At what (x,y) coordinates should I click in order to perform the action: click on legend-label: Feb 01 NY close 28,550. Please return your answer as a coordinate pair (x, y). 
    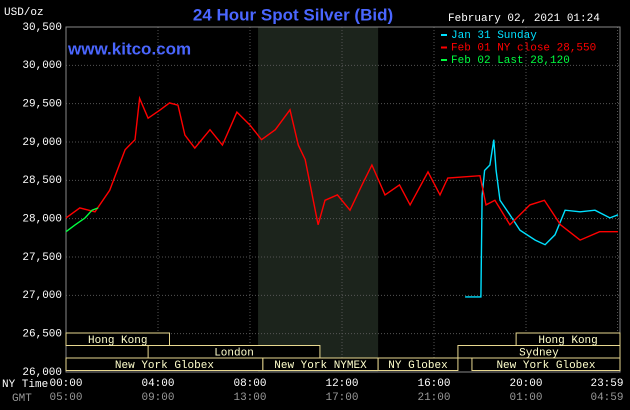
    Looking at the image, I should click on (523, 48).